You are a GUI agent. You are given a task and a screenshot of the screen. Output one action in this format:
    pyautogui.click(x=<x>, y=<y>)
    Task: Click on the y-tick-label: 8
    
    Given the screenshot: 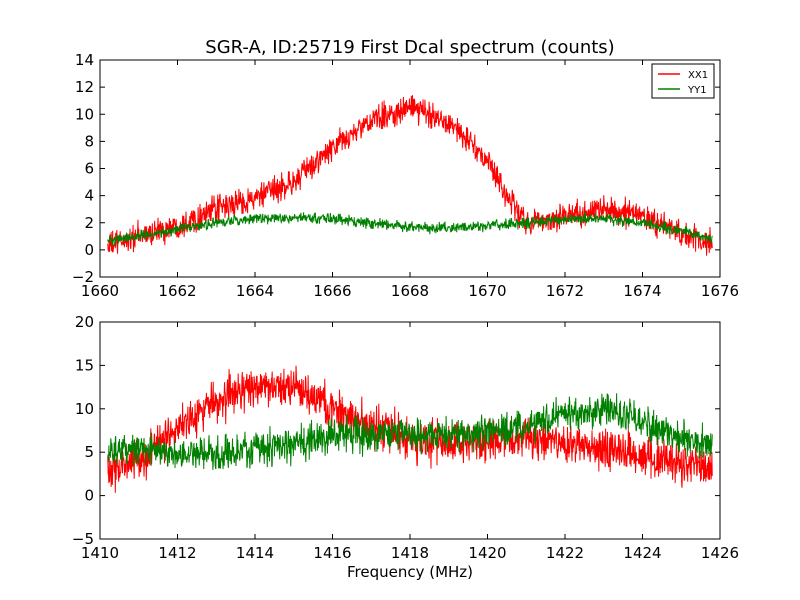 What is the action you would take?
    pyautogui.click(x=89, y=141)
    